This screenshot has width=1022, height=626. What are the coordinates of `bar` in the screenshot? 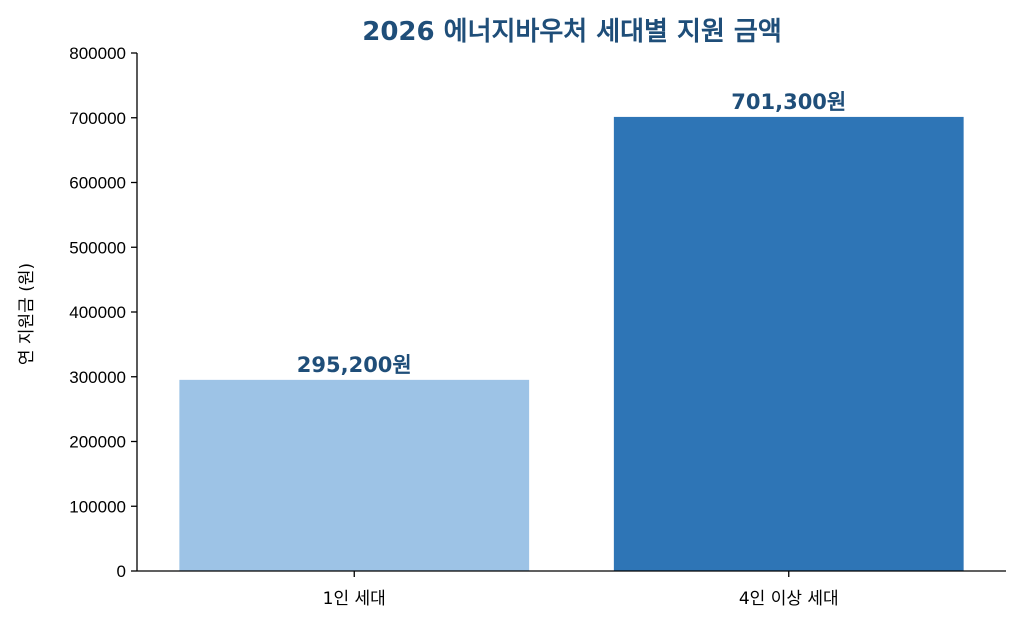 It's located at (354, 475).